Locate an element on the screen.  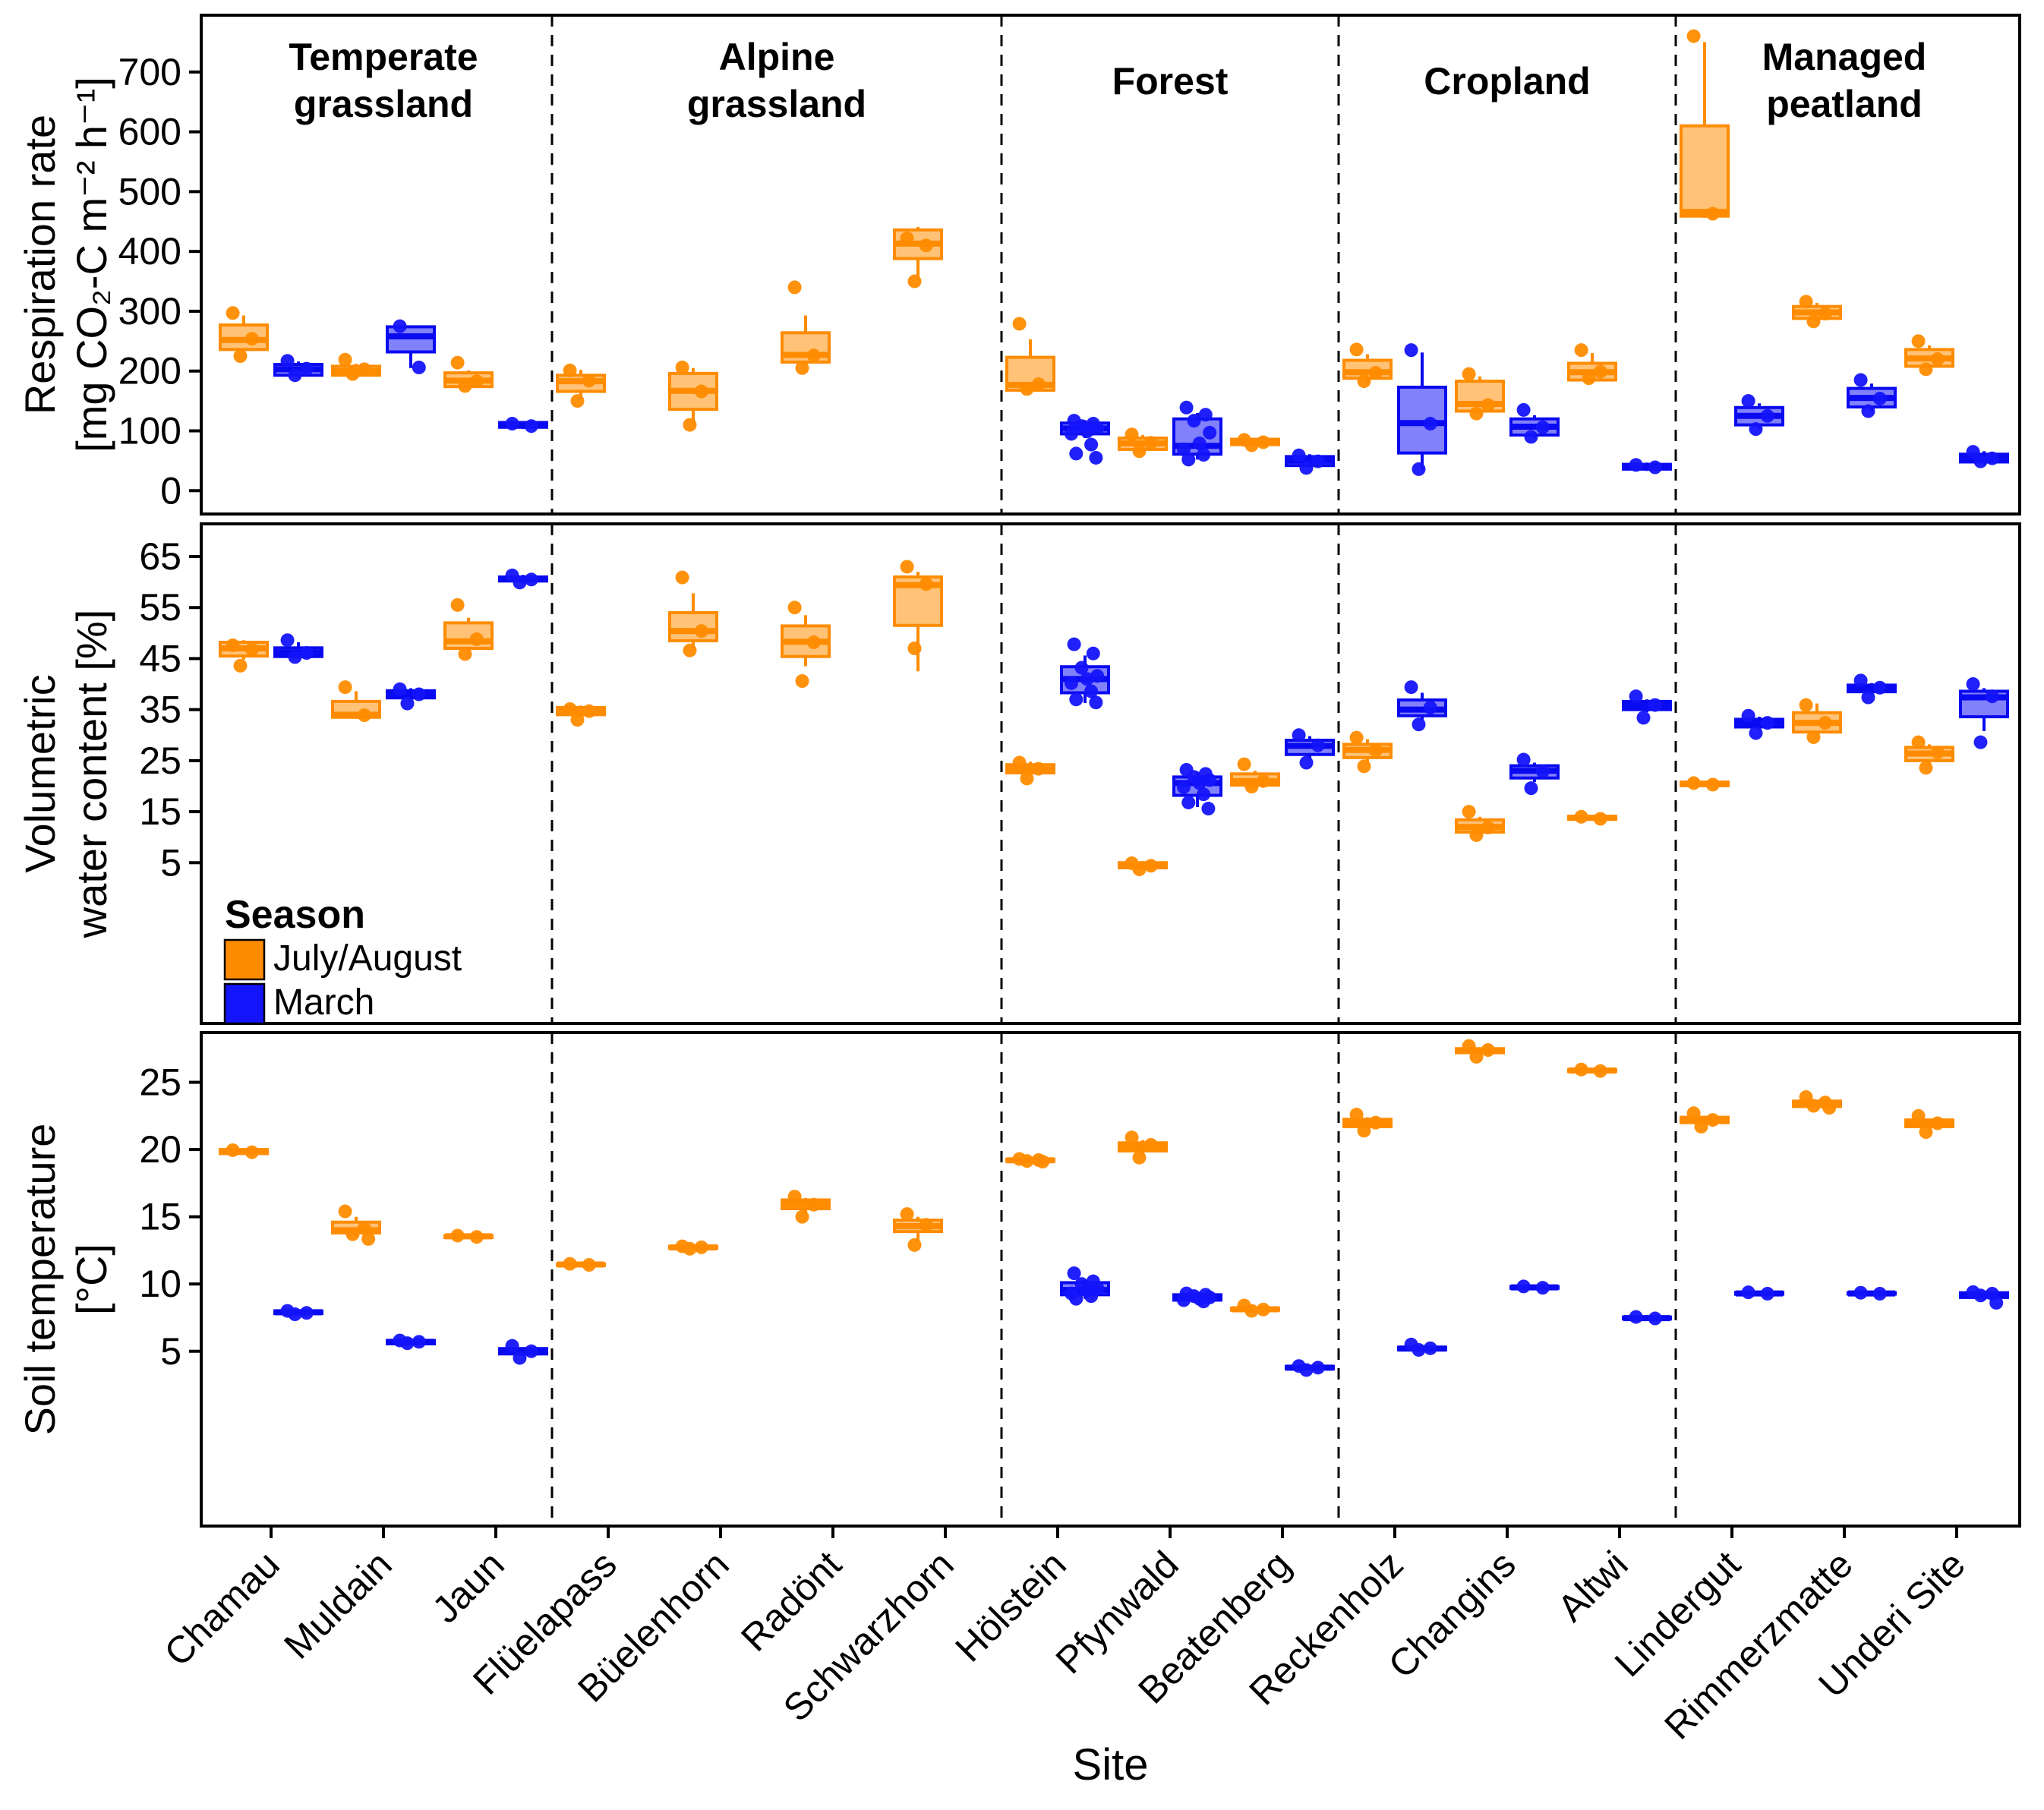
box-respiration_rate-Muldain-march is located at coordinates (411, 346).